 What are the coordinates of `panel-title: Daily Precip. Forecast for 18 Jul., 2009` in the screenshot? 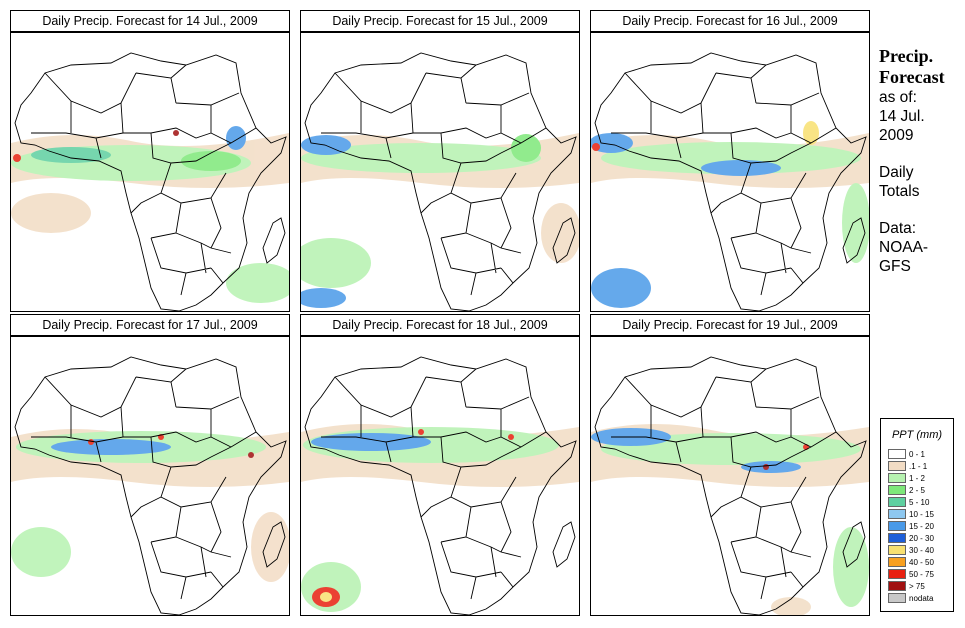 It's located at (440, 325).